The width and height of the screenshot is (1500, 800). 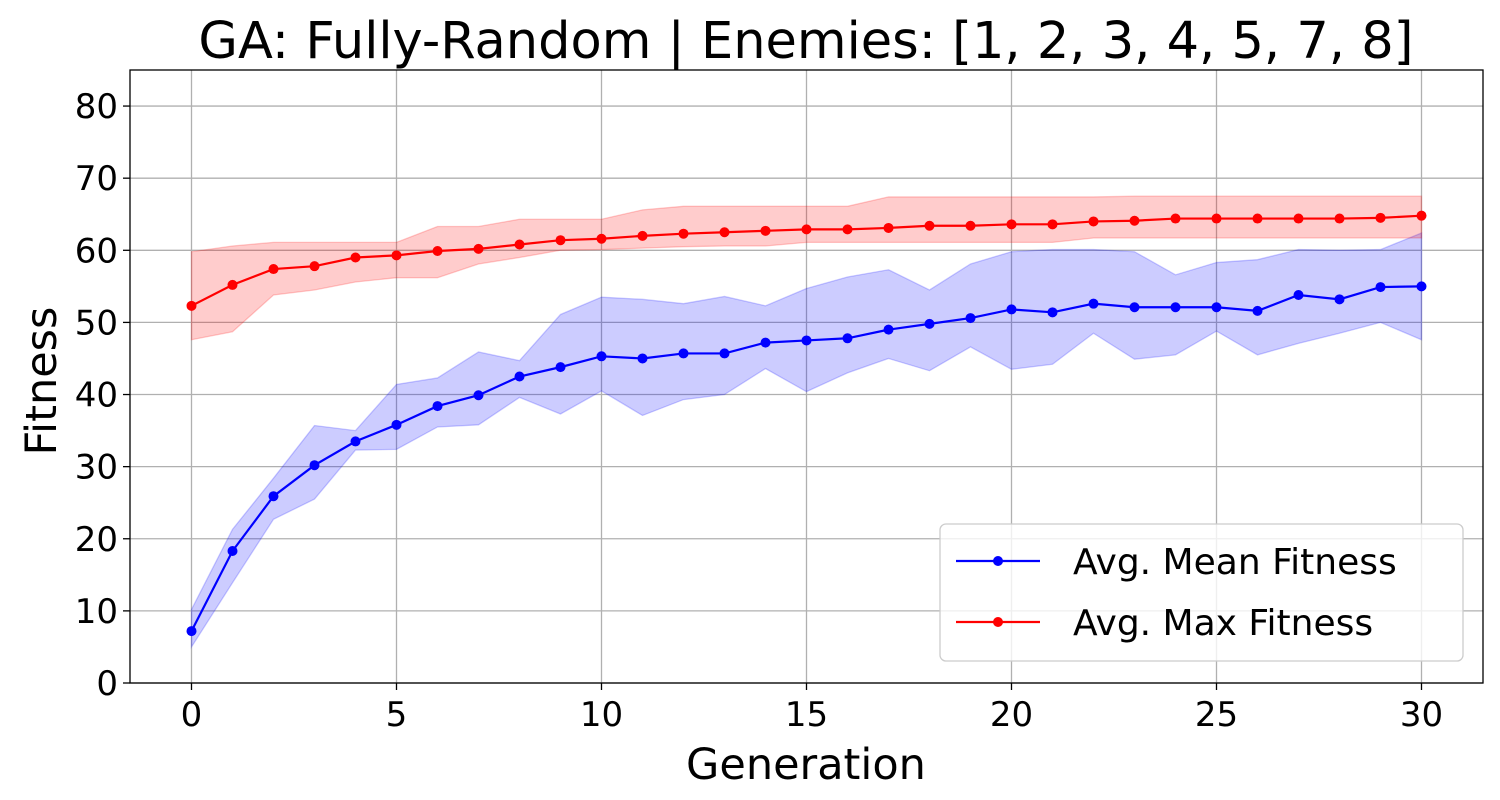 What do you see at coordinates (1421, 715) in the screenshot?
I see `x-tick-label: 30` at bounding box center [1421, 715].